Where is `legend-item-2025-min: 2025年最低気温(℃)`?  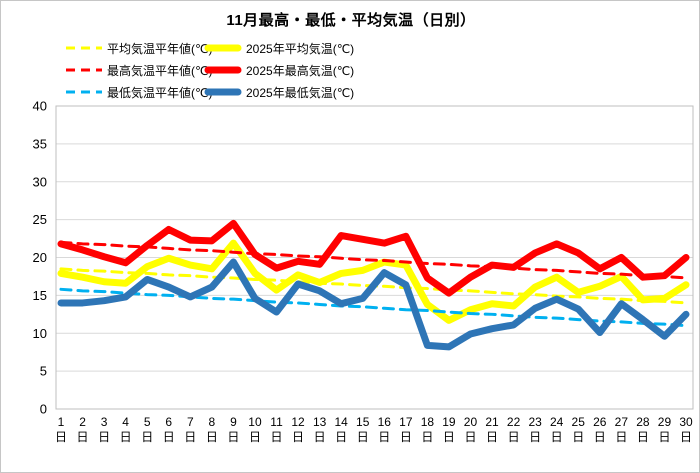
legend-item-2025-min: 2025年最低気温(℃) is located at coordinates (279, 92).